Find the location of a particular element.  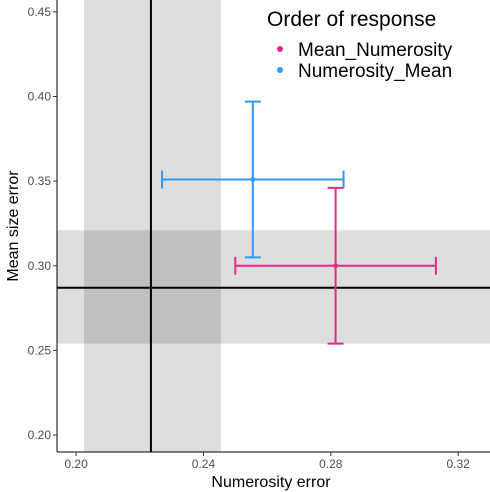

x-tick-label: 0.28 is located at coordinates (331, 464).